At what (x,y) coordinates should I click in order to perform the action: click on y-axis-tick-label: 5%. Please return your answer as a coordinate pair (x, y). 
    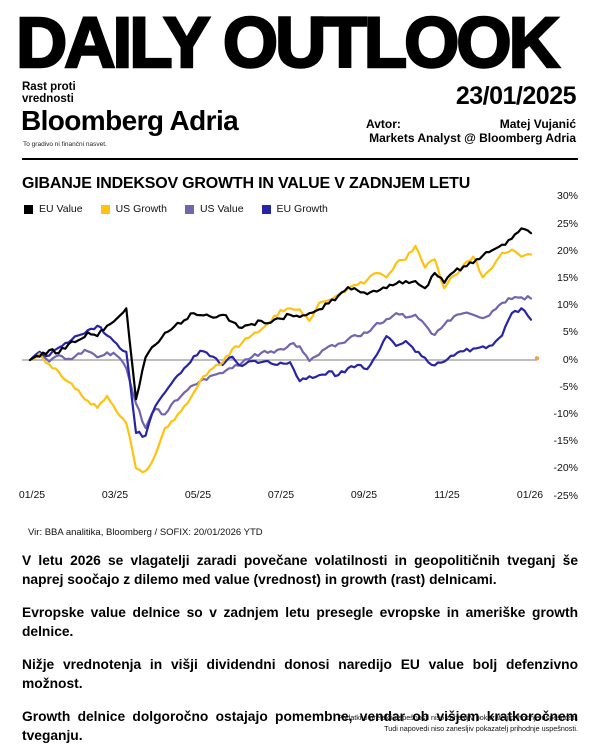
    Looking at the image, I should click on (570, 332).